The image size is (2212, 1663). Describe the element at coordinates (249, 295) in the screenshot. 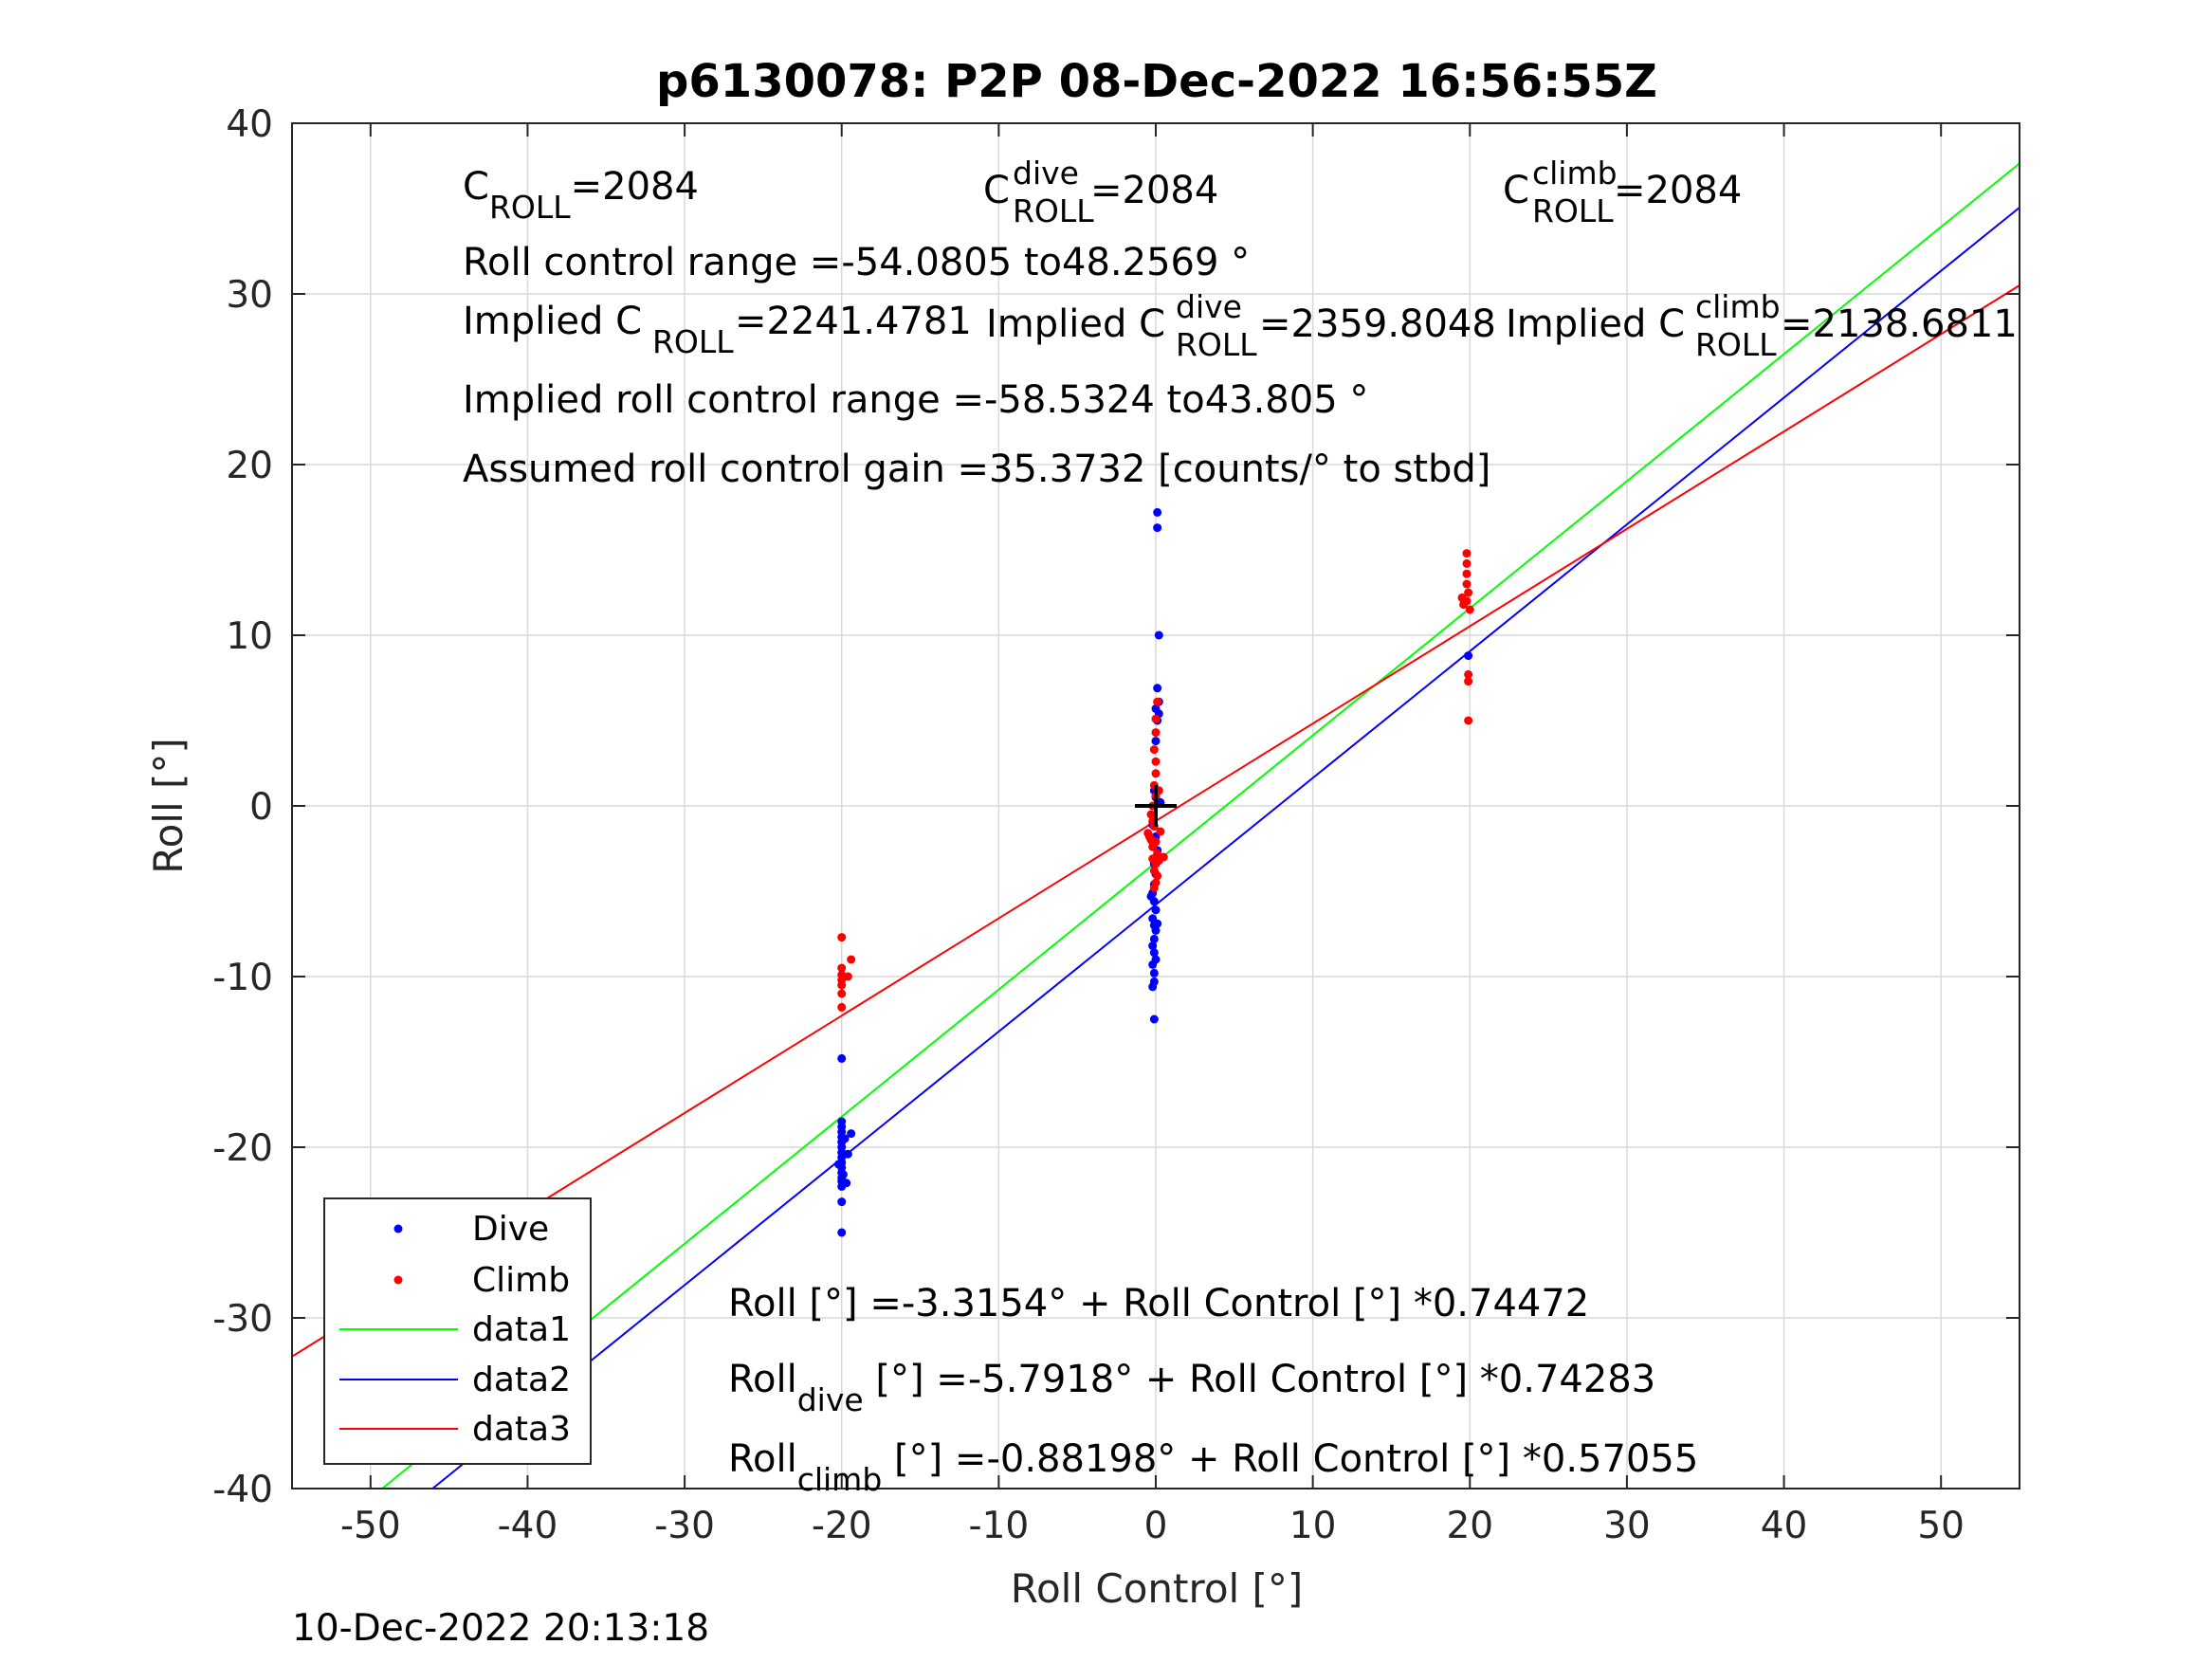

I see `y-tick-label: 30` at that location.